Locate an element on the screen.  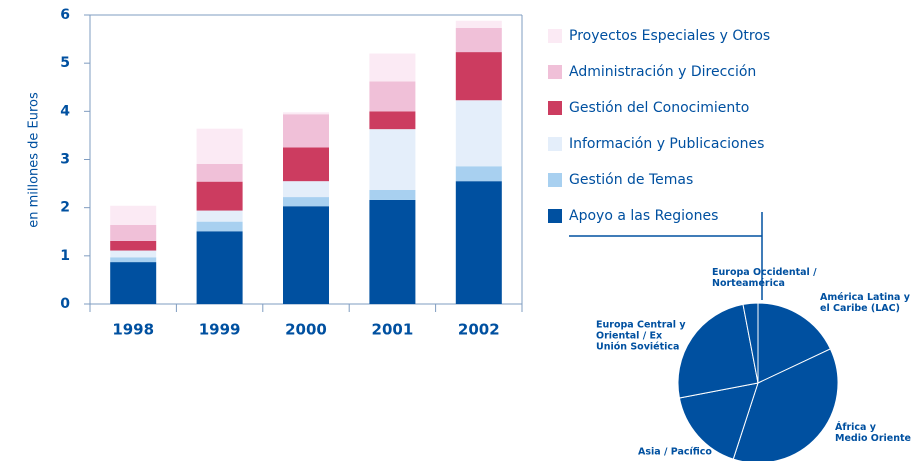
y-tick-label: 5 is located at coordinates (65, 63).